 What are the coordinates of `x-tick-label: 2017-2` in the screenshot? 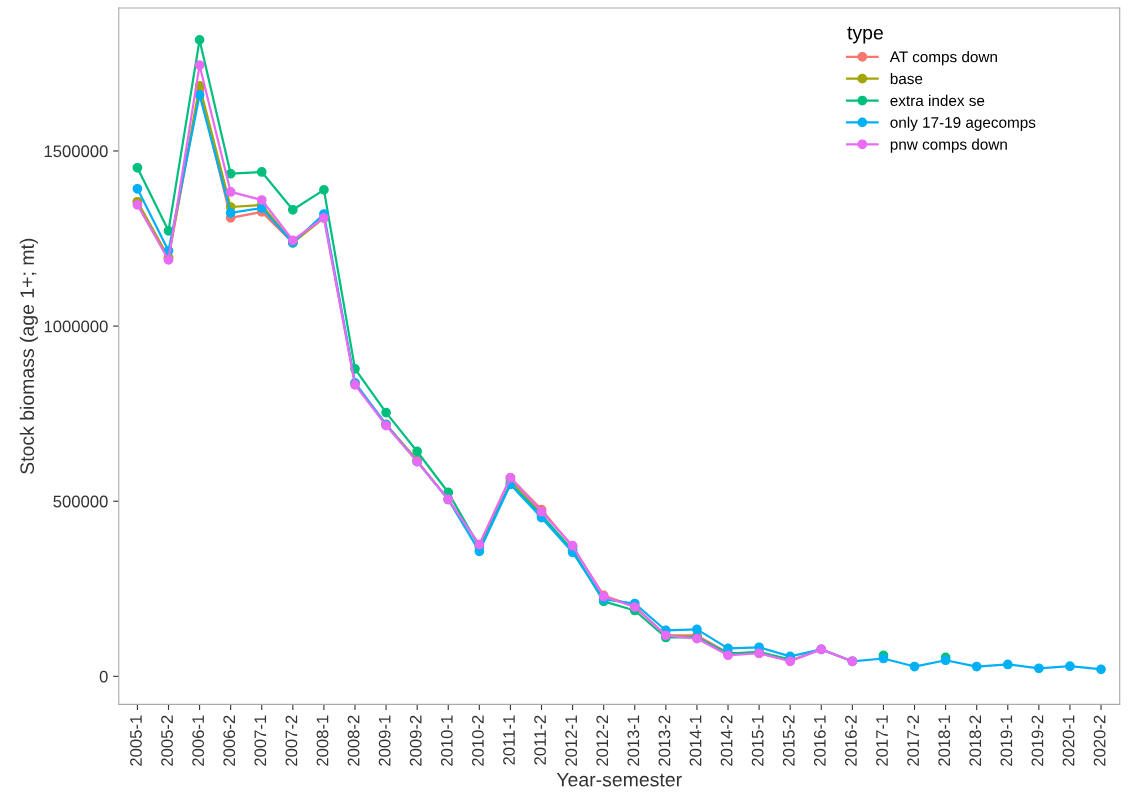 It's located at (913, 740).